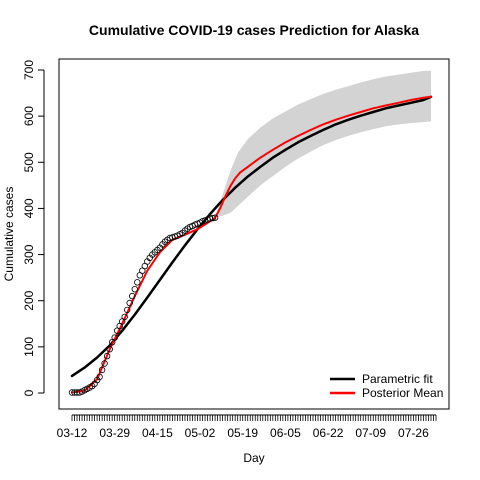  I want to click on y-tick-label: 600, so click(29, 116).